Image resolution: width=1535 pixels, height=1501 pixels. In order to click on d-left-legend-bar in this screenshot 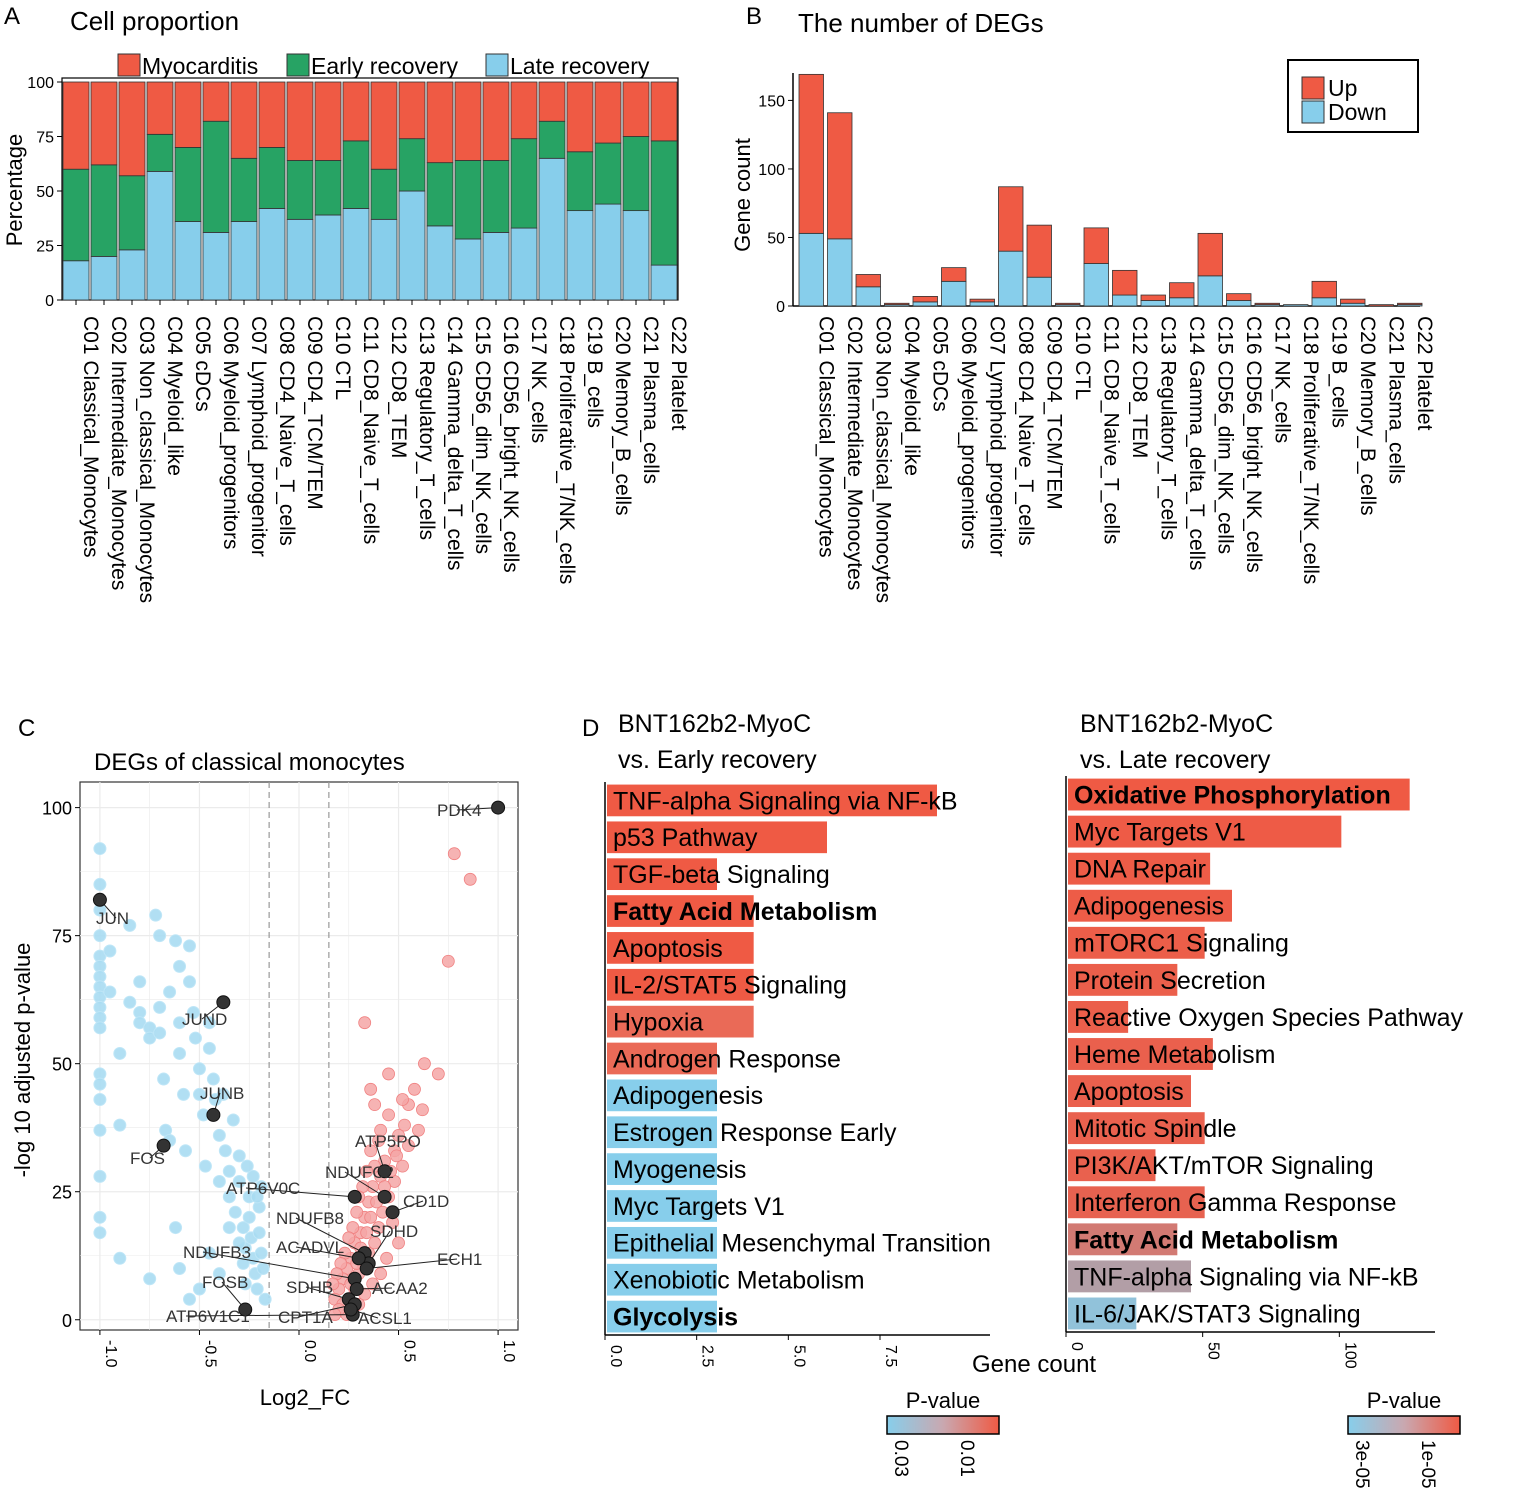, I will do `click(943, 1425)`.